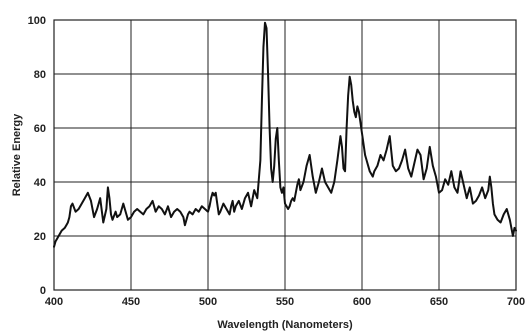 The height and width of the screenshot is (335, 527). I want to click on y-tick-label: 20, so click(40, 237).